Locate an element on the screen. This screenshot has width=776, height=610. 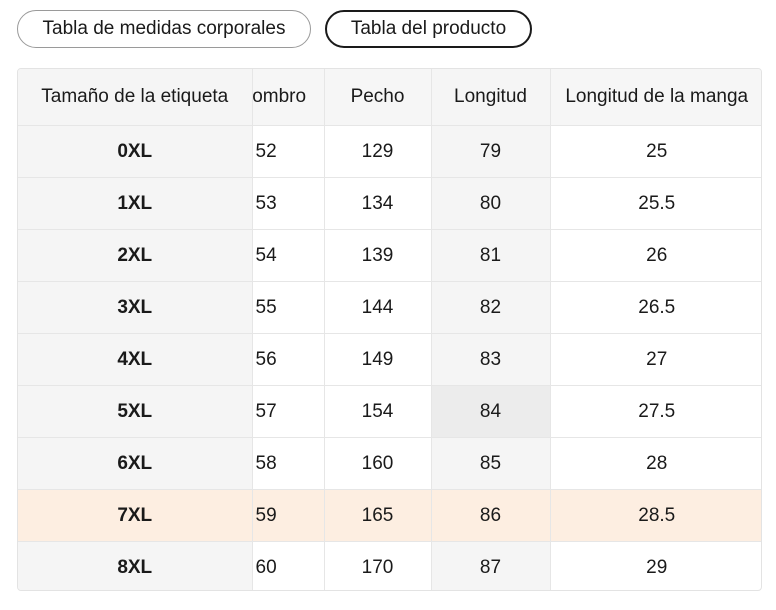
cell-sleeve: 25.5 is located at coordinates (655, 203).